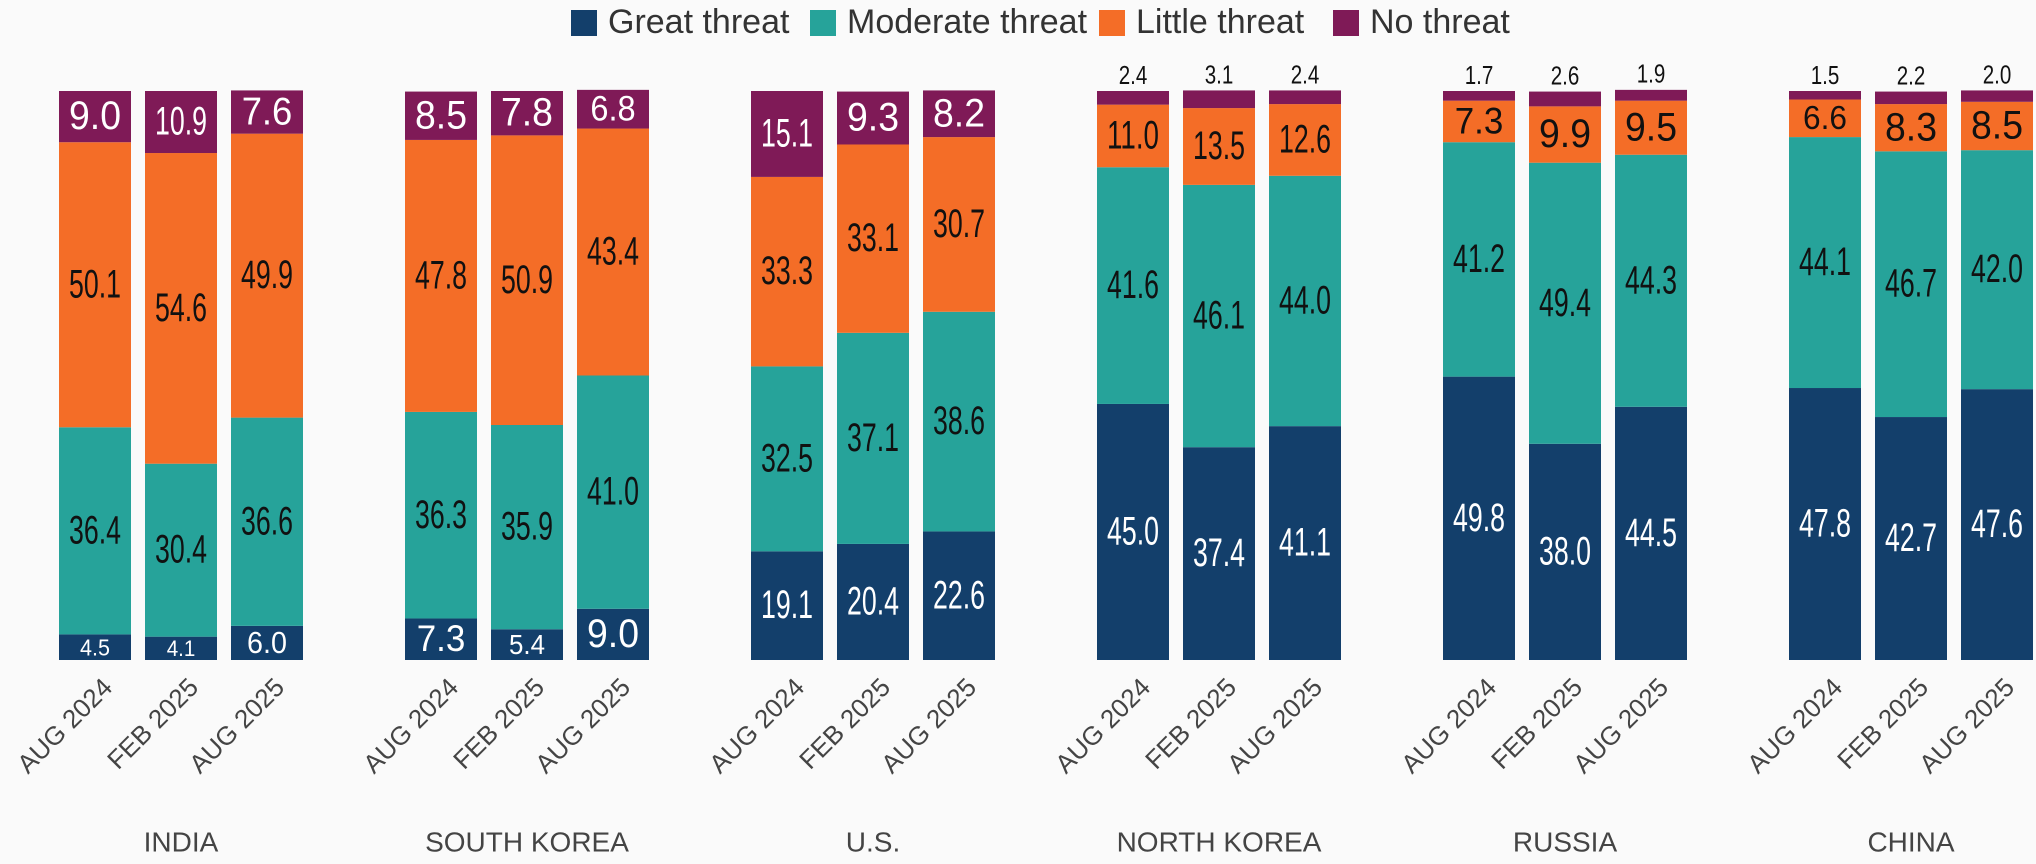  I want to click on value-label: 49.8, so click(1479, 518).